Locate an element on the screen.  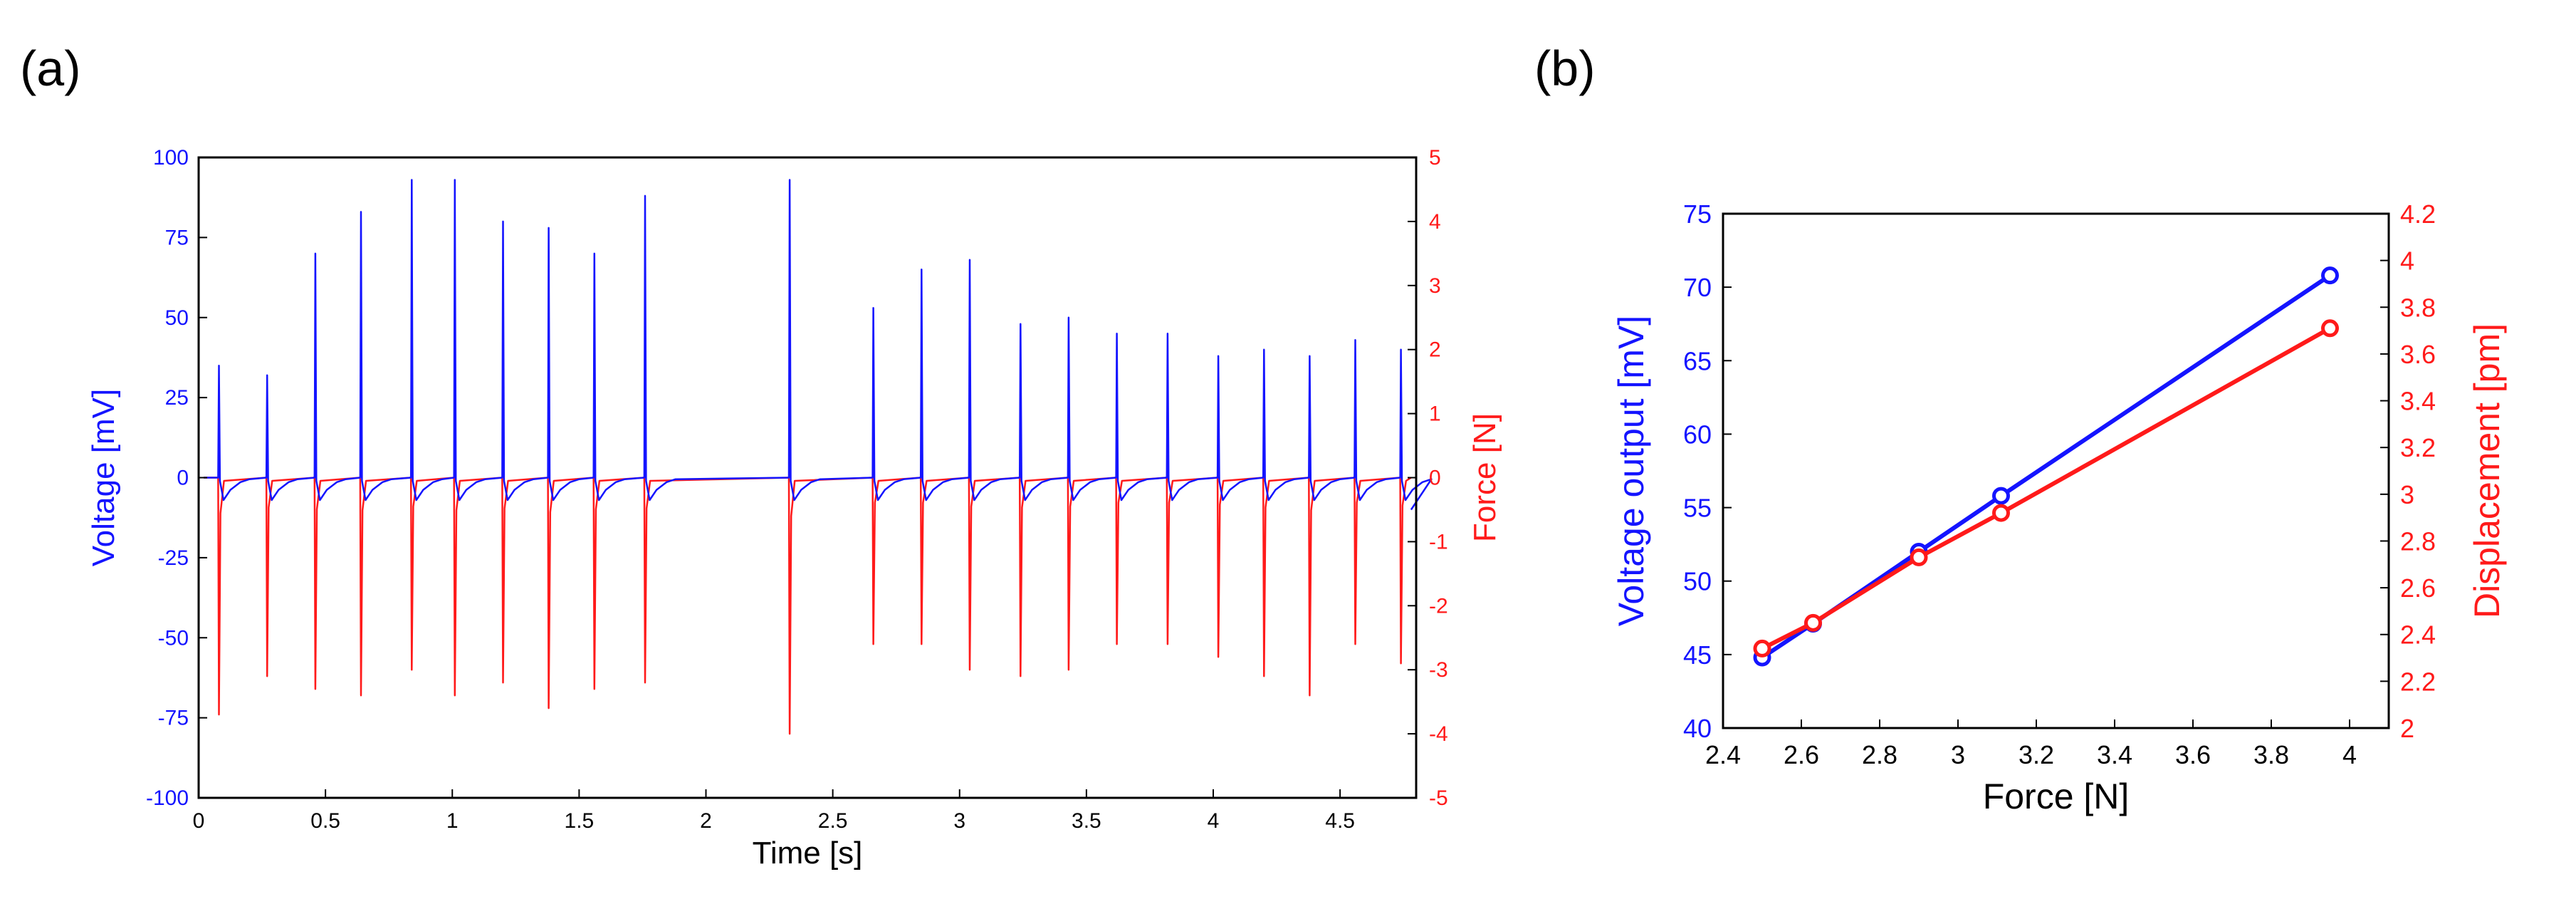
chart-a-right-axis-label: Force [N] is located at coordinates (1484, 477).